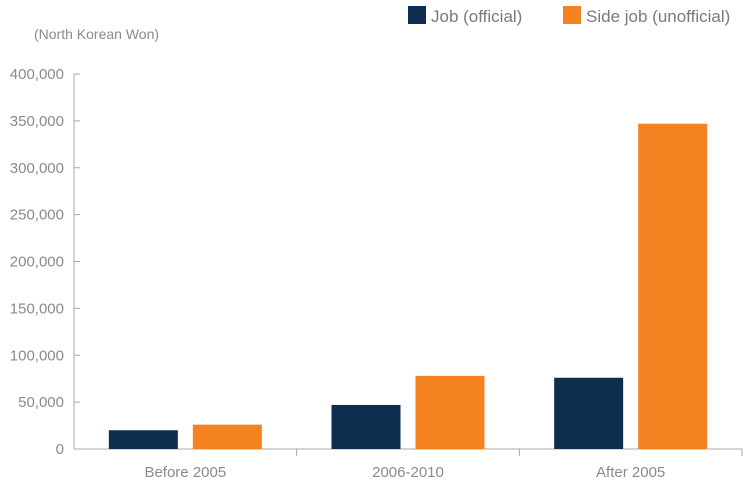 Image resolution: width=744 pixels, height=487 pixels. What do you see at coordinates (476, 16) in the screenshot?
I see `legend-label-job-official: Job (official)` at bounding box center [476, 16].